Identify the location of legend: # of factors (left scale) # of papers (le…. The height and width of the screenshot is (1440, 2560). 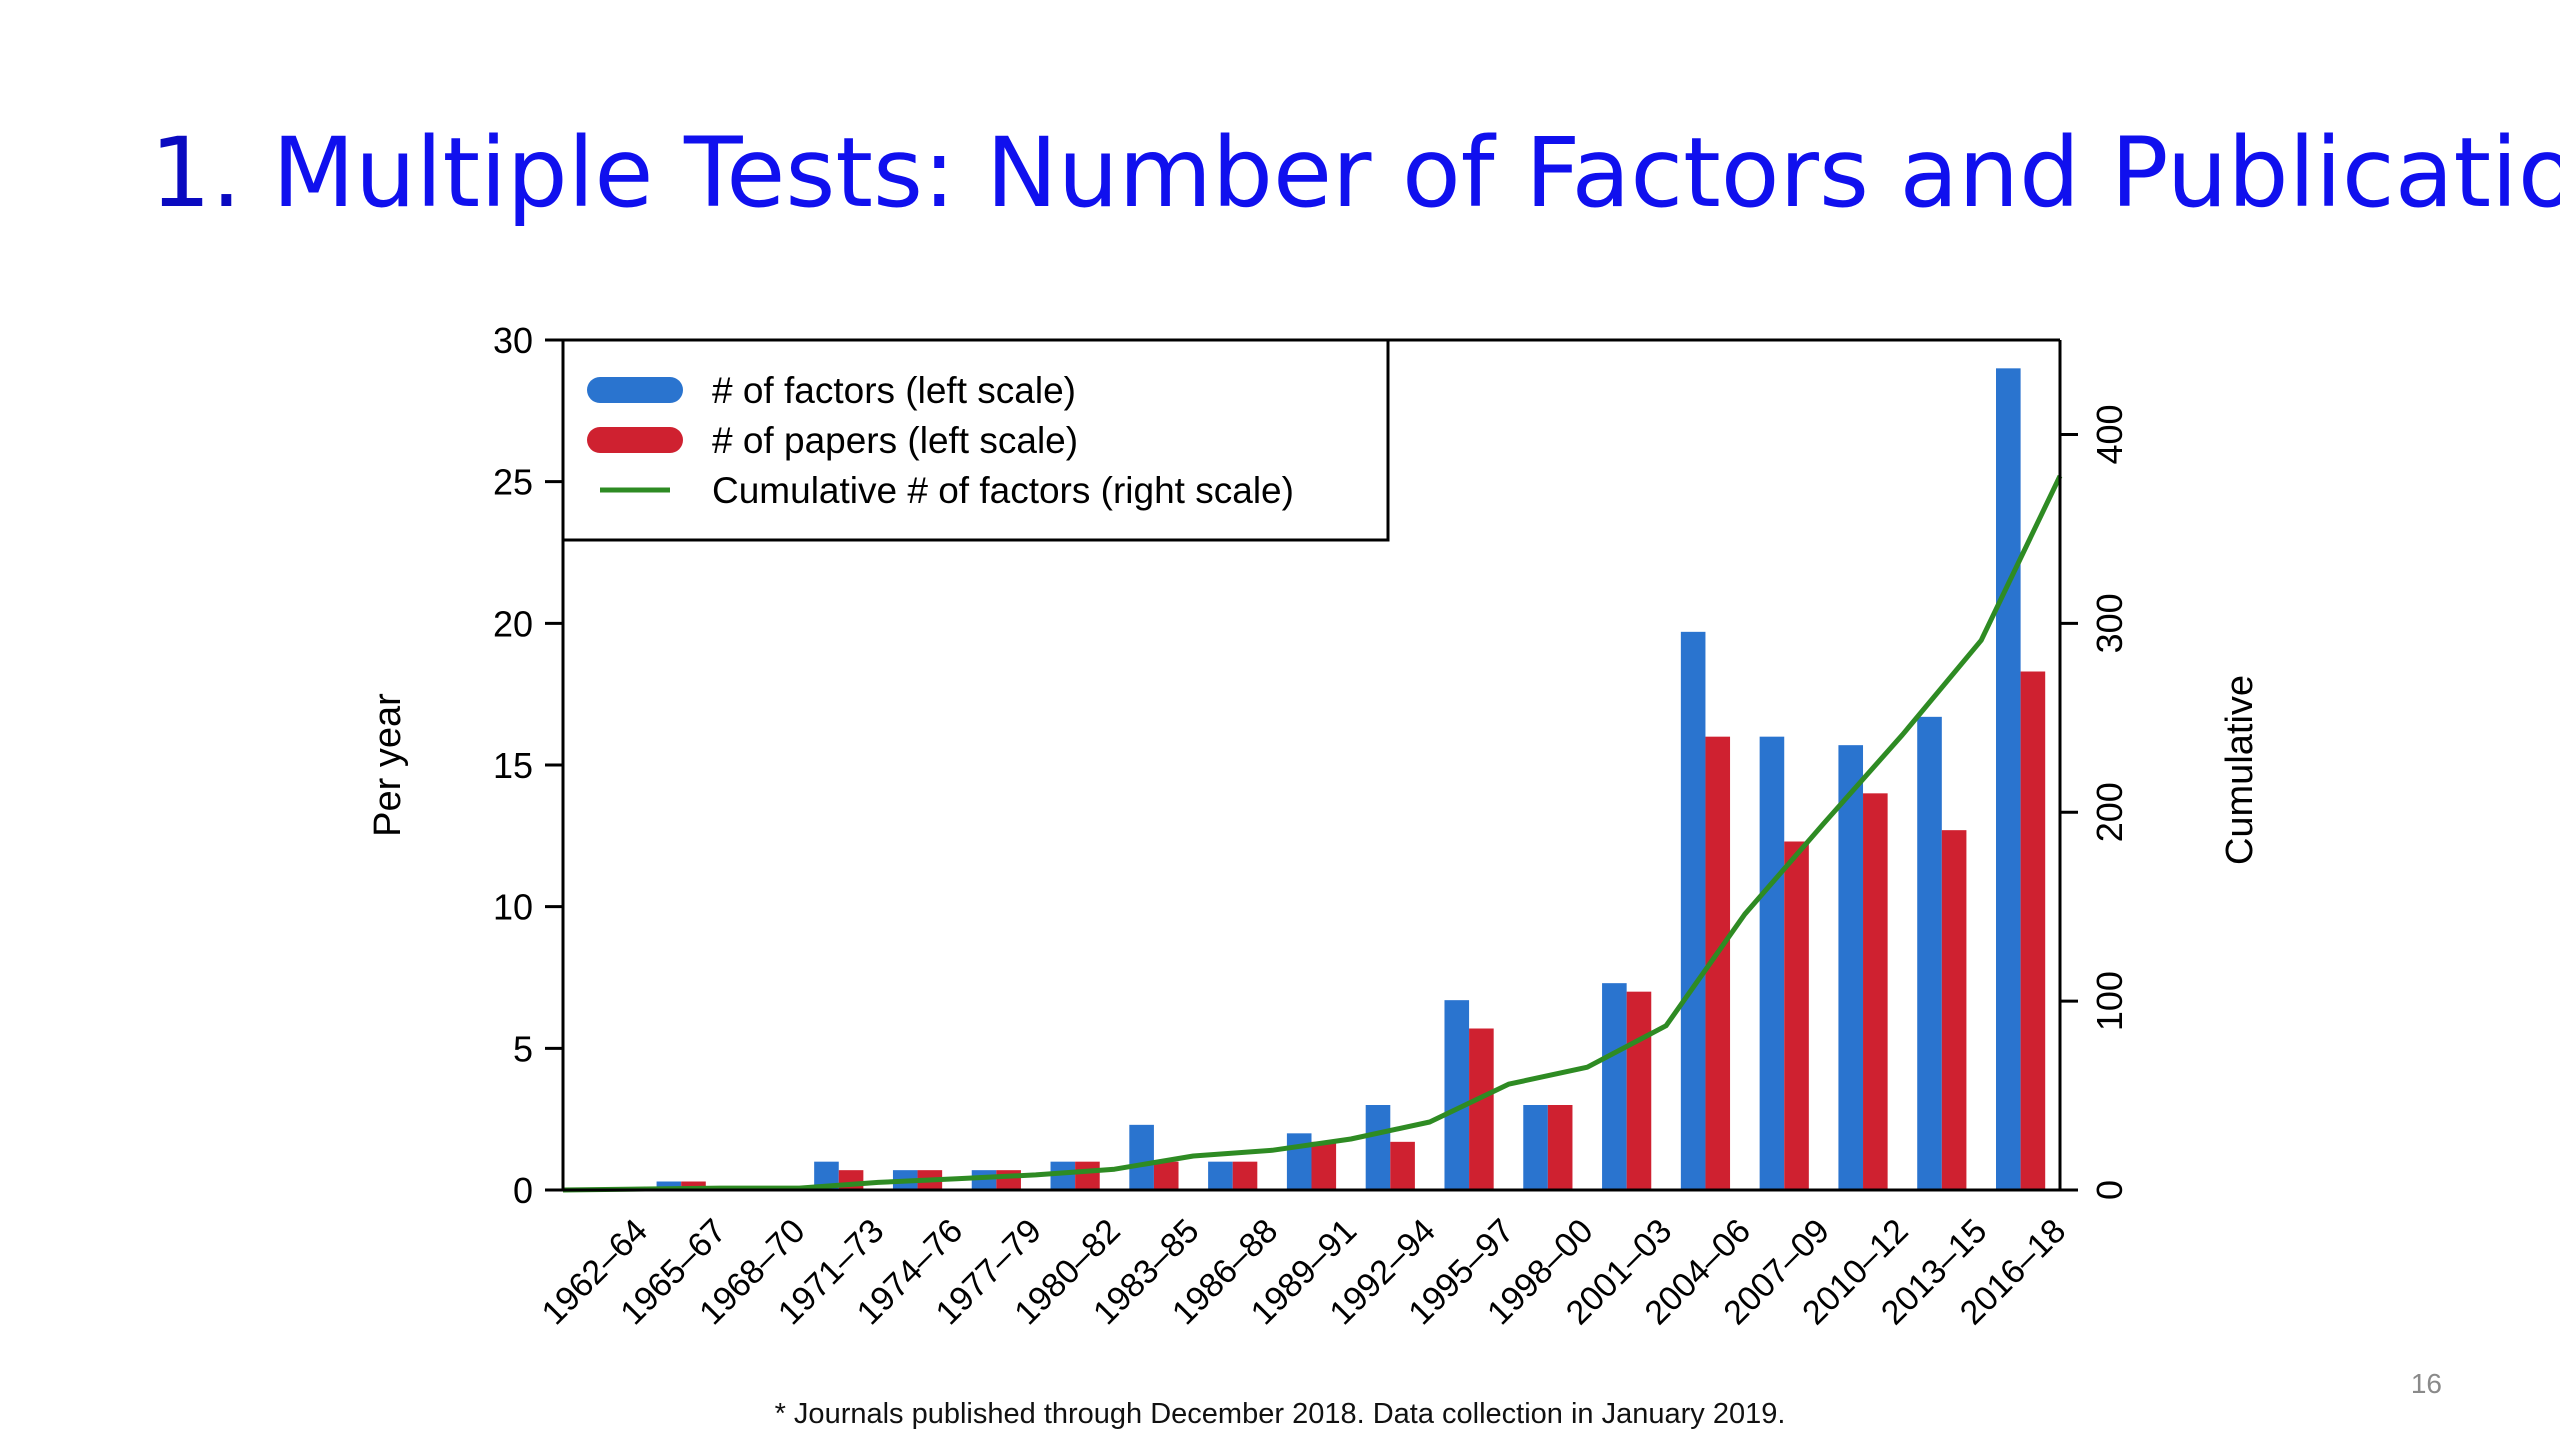
(975, 440).